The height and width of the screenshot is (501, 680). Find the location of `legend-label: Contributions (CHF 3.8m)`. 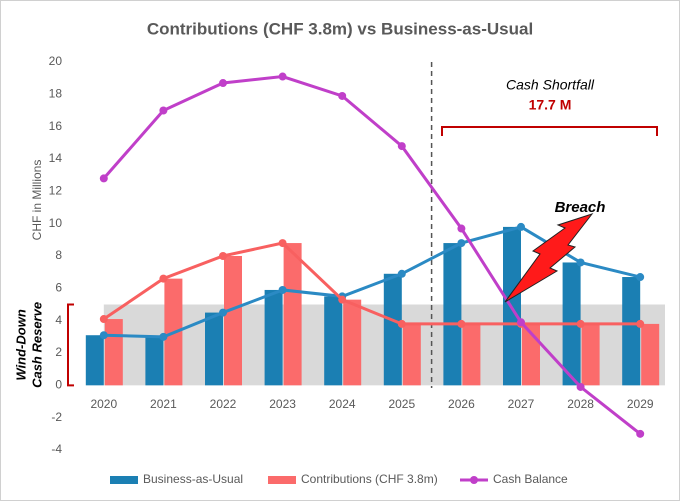

legend-label: Contributions (CHF 3.8m) is located at coordinates (369, 479).